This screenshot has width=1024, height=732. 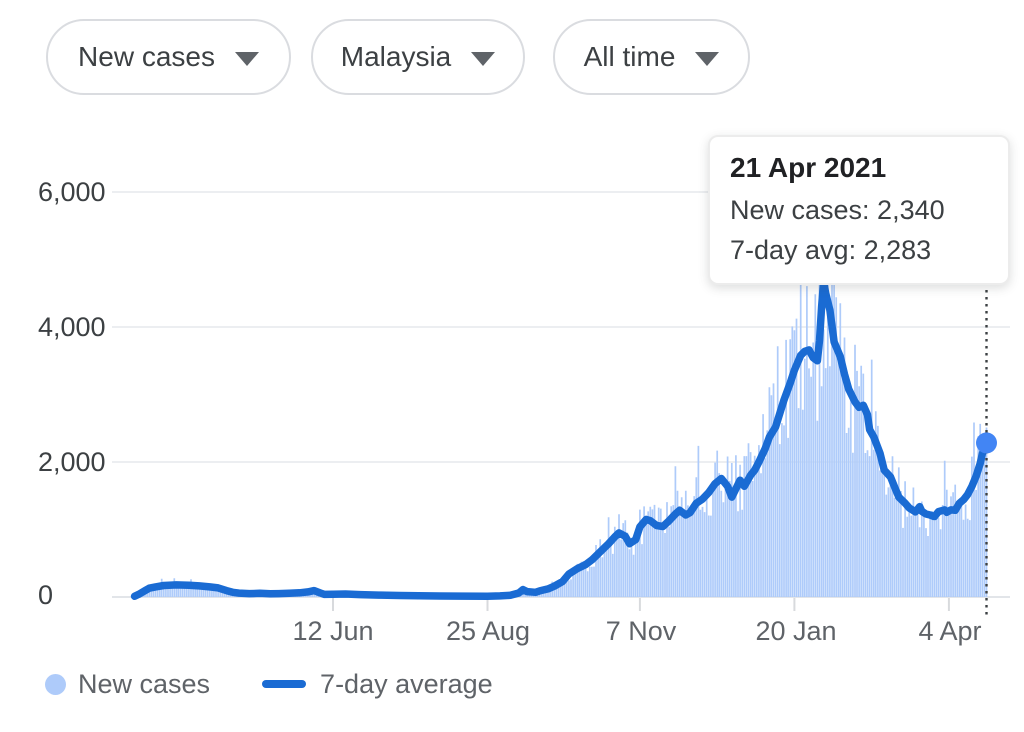 What do you see at coordinates (831, 250) in the screenshot?
I see `tooltip-7day-avg: 7-day avg: 2,283` at bounding box center [831, 250].